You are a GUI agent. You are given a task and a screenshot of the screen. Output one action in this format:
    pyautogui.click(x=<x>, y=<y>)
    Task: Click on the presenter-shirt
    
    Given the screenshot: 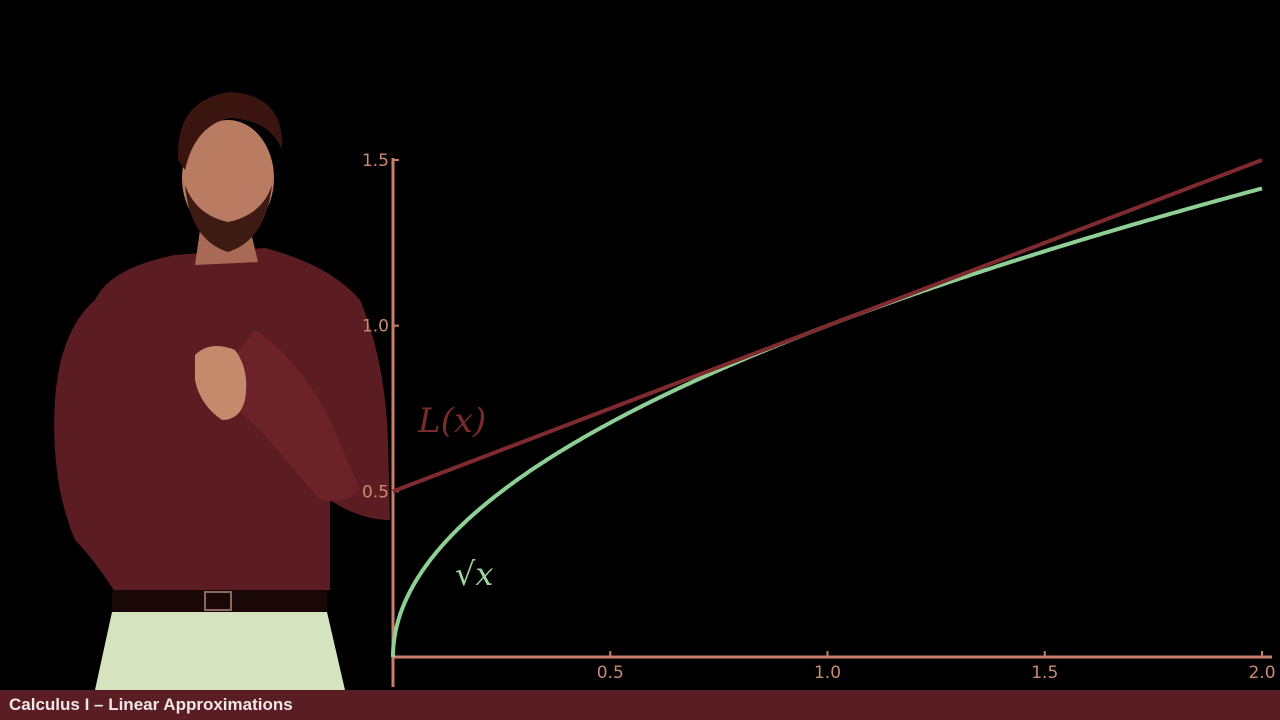 What is the action you would take?
    pyautogui.click(x=222, y=424)
    